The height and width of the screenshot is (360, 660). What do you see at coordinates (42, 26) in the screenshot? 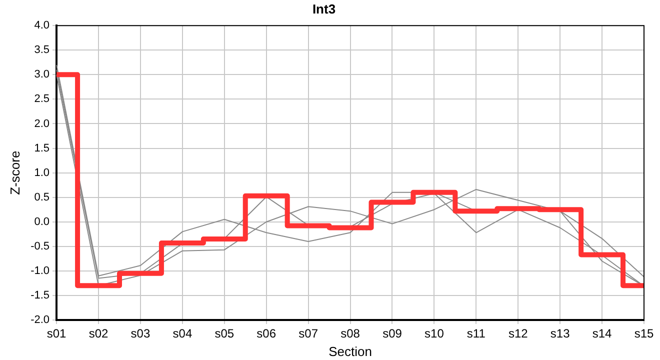
I see `y-tick-label: 4.0` at bounding box center [42, 26].